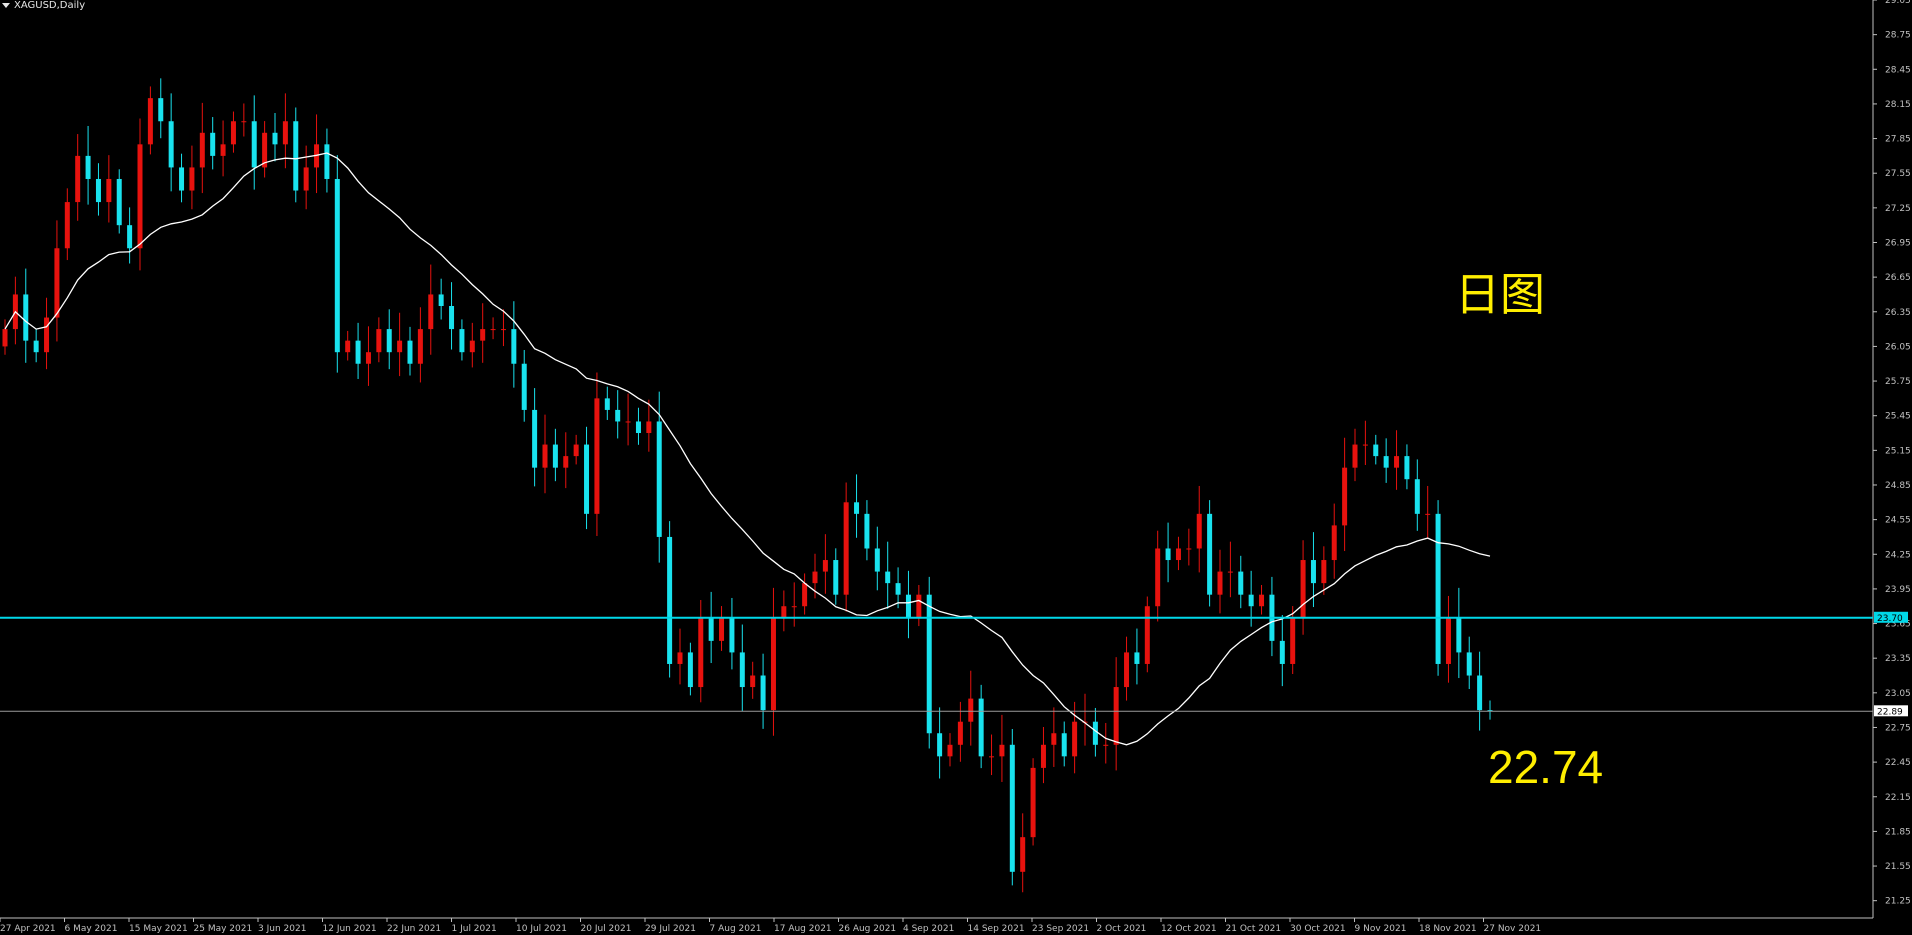 Image resolution: width=1912 pixels, height=935 pixels. What do you see at coordinates (1898, 763) in the screenshot?
I see `y-tick-label: 22.45` at bounding box center [1898, 763].